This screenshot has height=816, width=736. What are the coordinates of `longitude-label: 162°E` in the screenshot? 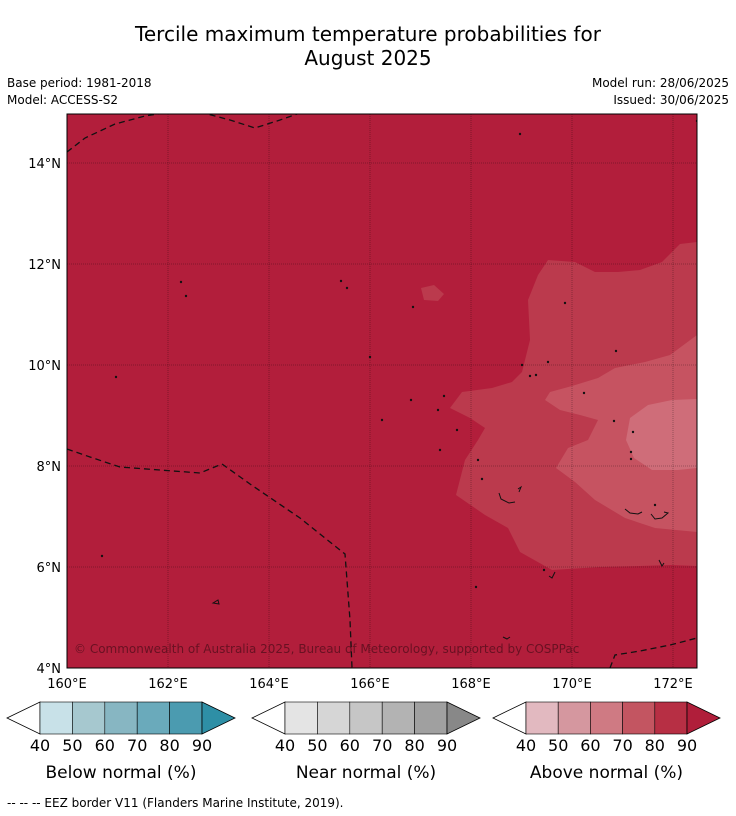 It's located at (168, 684).